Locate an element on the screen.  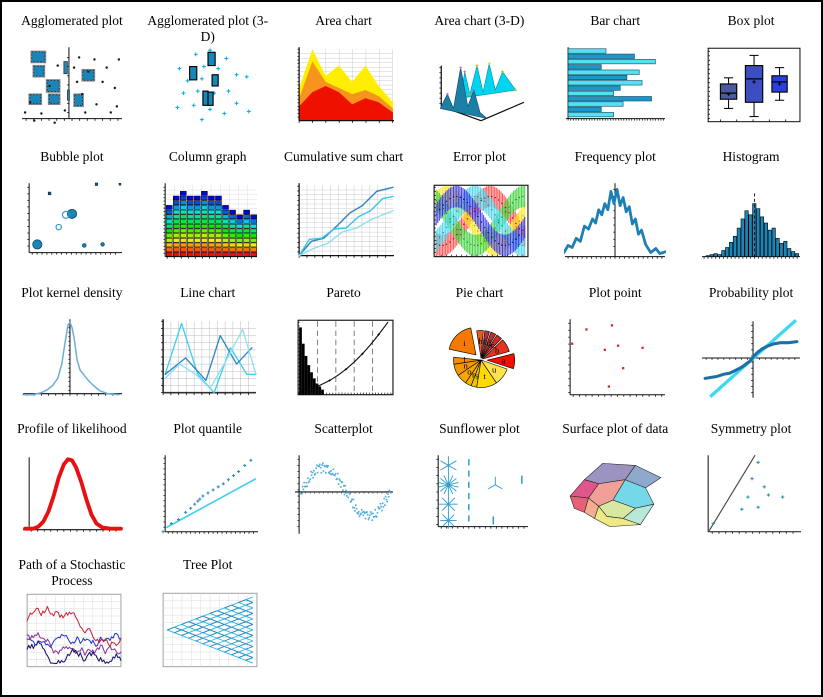
svg-text: f is located at coordinates (485, 342).